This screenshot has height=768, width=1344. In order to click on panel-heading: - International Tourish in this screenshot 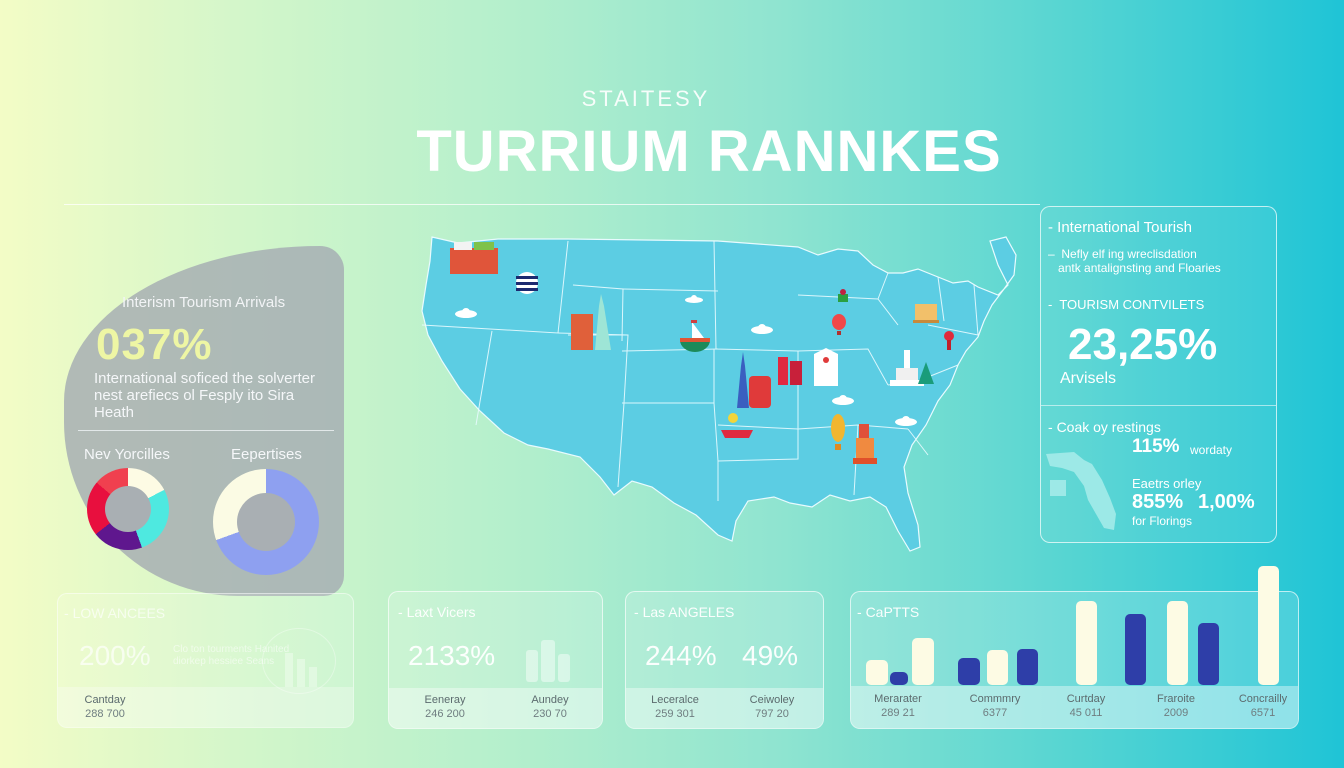, I will do `click(1120, 227)`.